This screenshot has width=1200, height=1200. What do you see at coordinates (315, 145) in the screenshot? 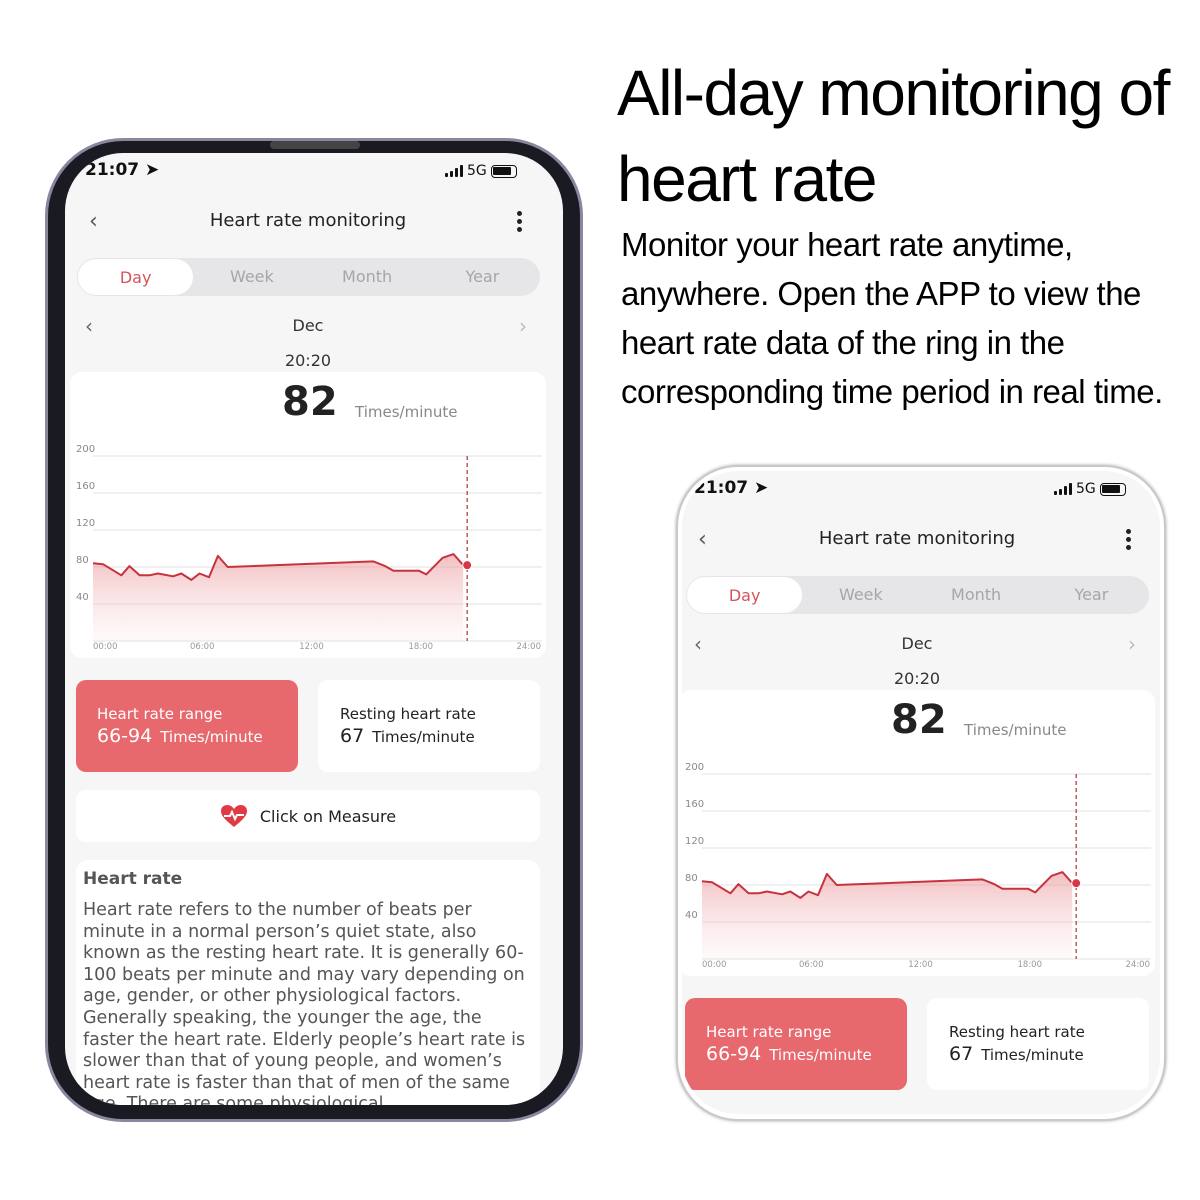
I see `phone-notch` at bounding box center [315, 145].